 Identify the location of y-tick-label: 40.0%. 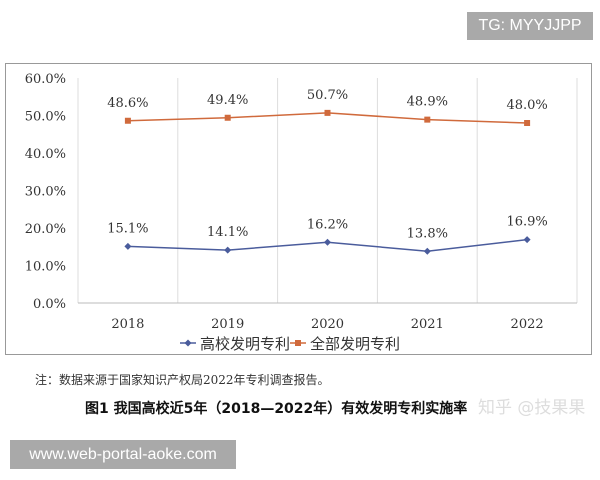
(45, 154).